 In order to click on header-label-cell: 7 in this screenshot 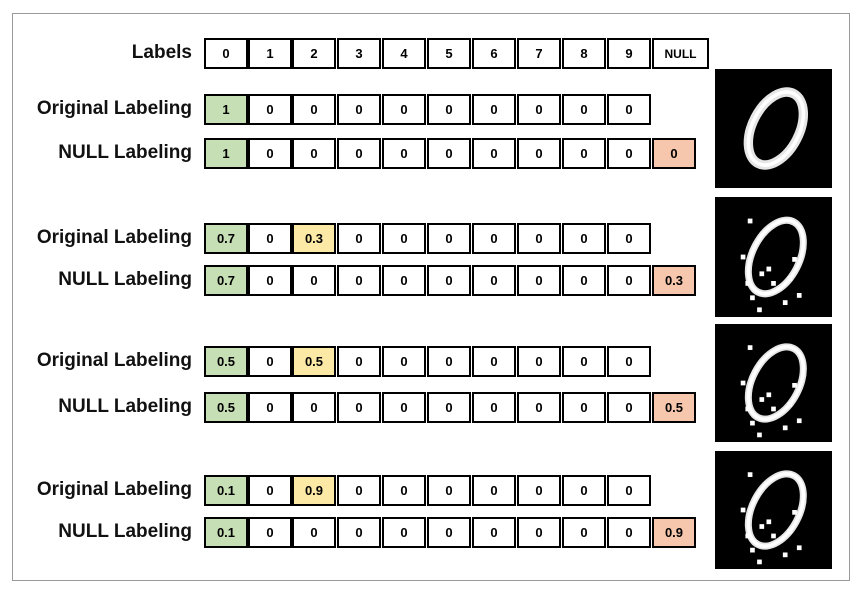, I will do `click(539, 53)`.